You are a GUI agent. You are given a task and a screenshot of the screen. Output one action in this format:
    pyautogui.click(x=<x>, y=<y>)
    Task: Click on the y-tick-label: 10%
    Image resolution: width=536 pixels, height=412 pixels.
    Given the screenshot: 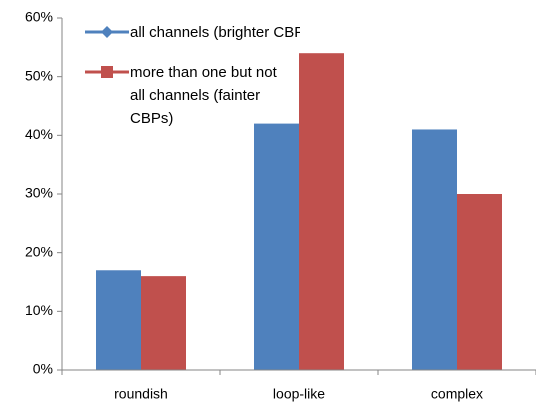 What is the action you would take?
    pyautogui.click(x=39, y=310)
    